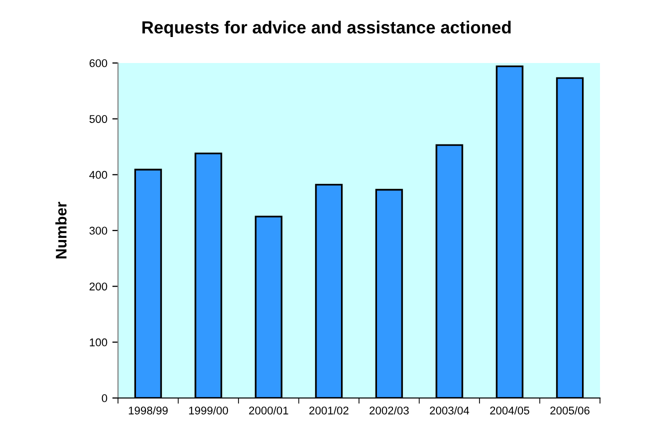 This screenshot has height=435, width=653. I want to click on y-tick-label: 200, so click(99, 286).